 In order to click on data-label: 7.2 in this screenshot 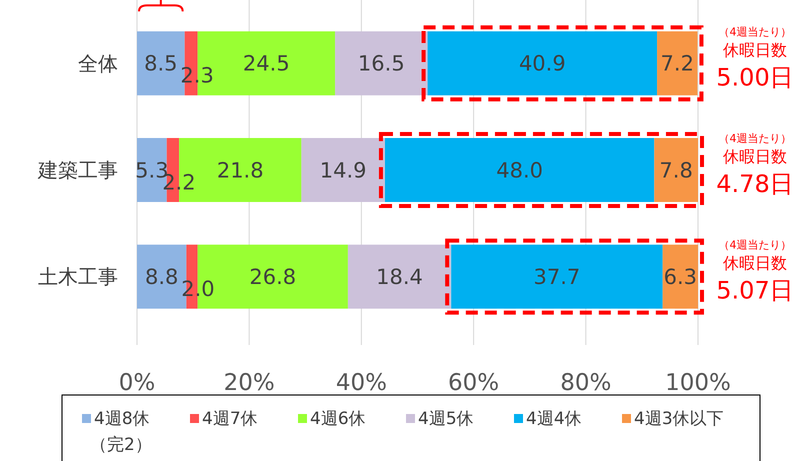, I will do `click(677, 64)`.